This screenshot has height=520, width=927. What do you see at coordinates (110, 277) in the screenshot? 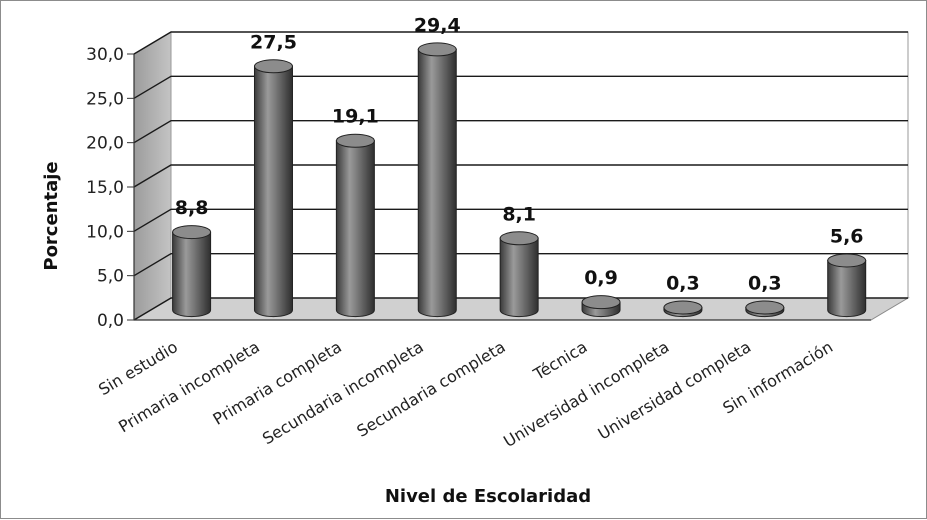
I see `y-tick-label: 5,0` at bounding box center [110, 277].